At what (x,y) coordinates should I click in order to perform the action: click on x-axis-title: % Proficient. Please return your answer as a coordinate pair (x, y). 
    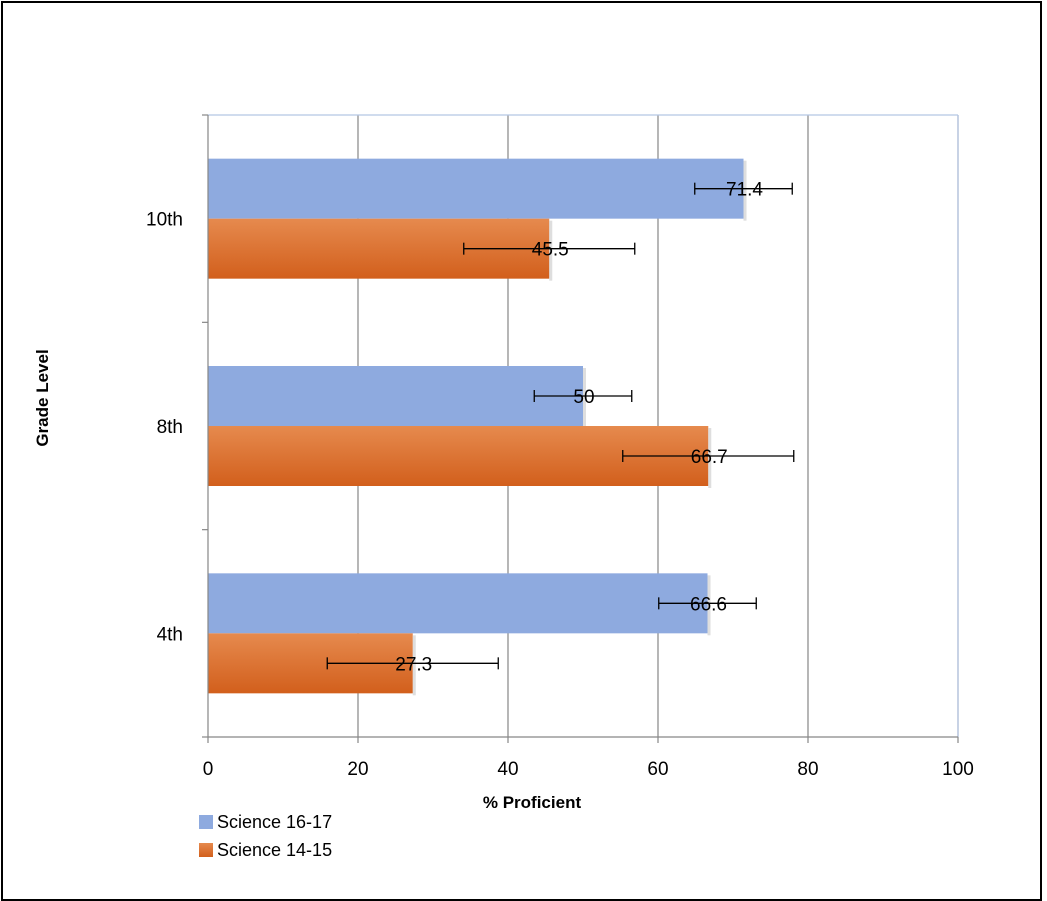
    Looking at the image, I should click on (532, 802).